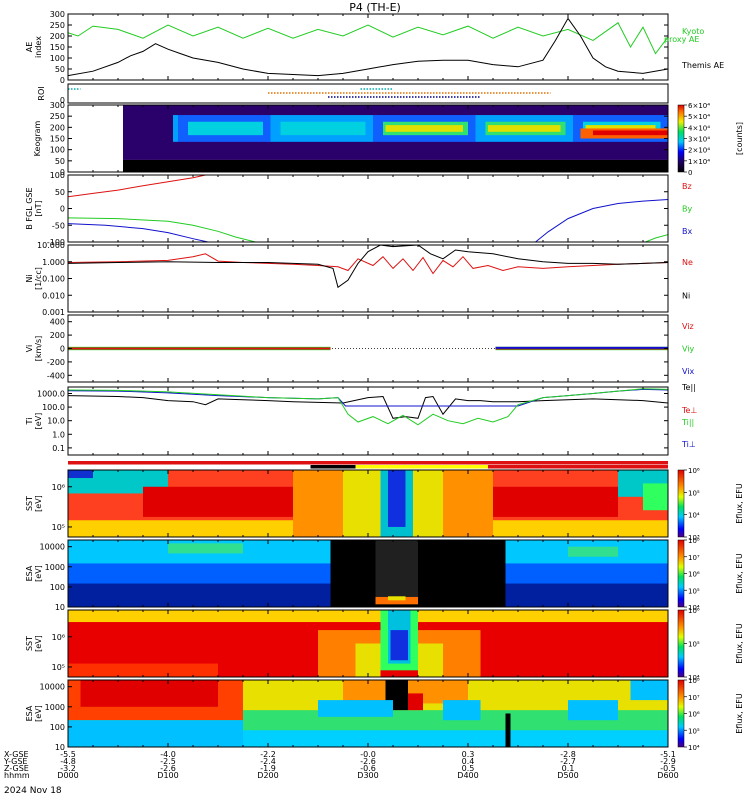 The image size is (750, 800). Describe the element at coordinates (38, 421) in the screenshot. I see `t-yunit: [eV]` at that location.